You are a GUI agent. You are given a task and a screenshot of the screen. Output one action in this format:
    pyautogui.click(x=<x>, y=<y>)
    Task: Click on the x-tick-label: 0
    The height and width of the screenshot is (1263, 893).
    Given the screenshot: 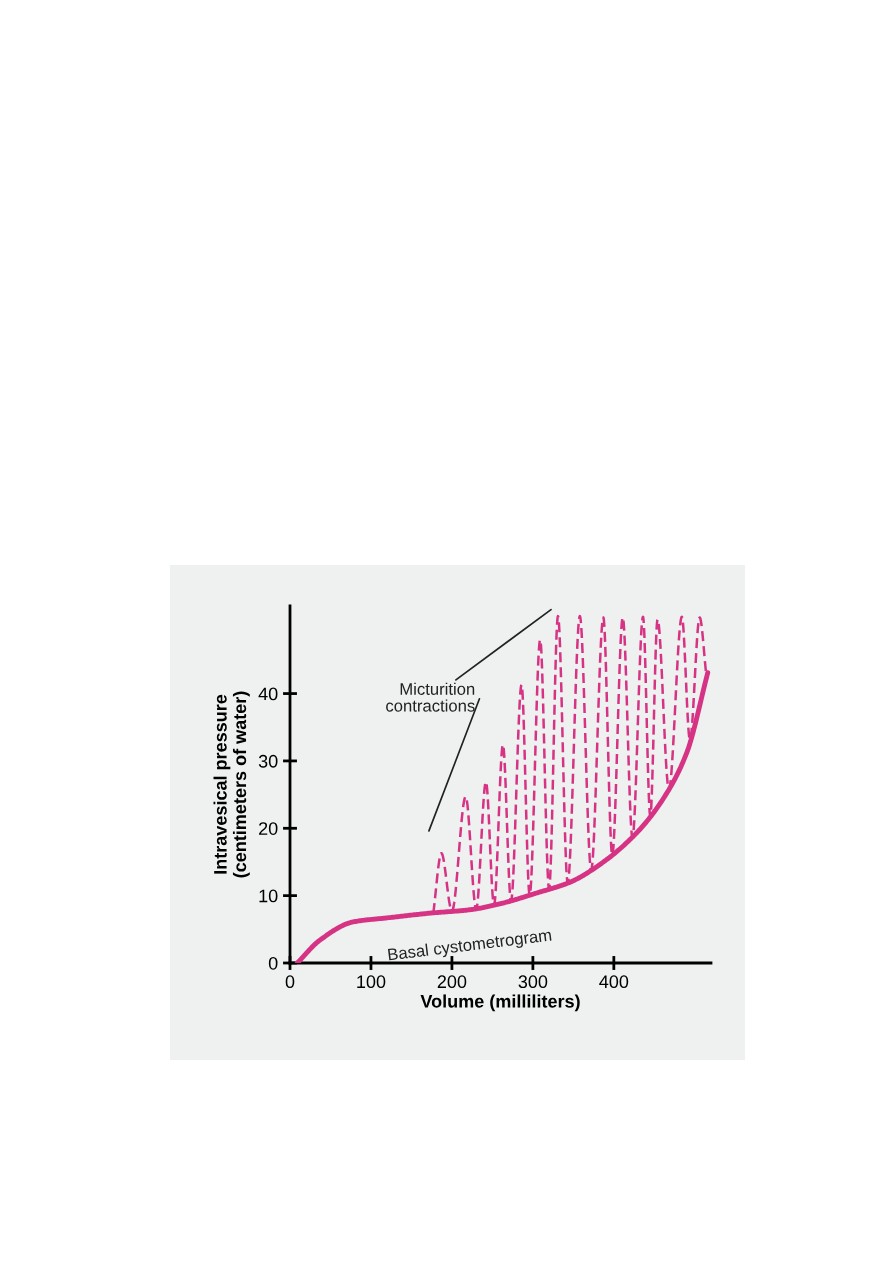 What is the action you would take?
    pyautogui.click(x=290, y=982)
    